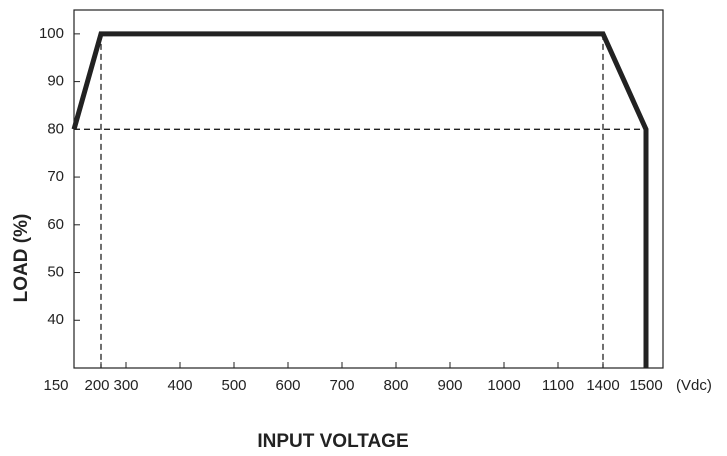  What do you see at coordinates (503, 385) in the screenshot?
I see `x-tick-label: 1000` at bounding box center [503, 385].